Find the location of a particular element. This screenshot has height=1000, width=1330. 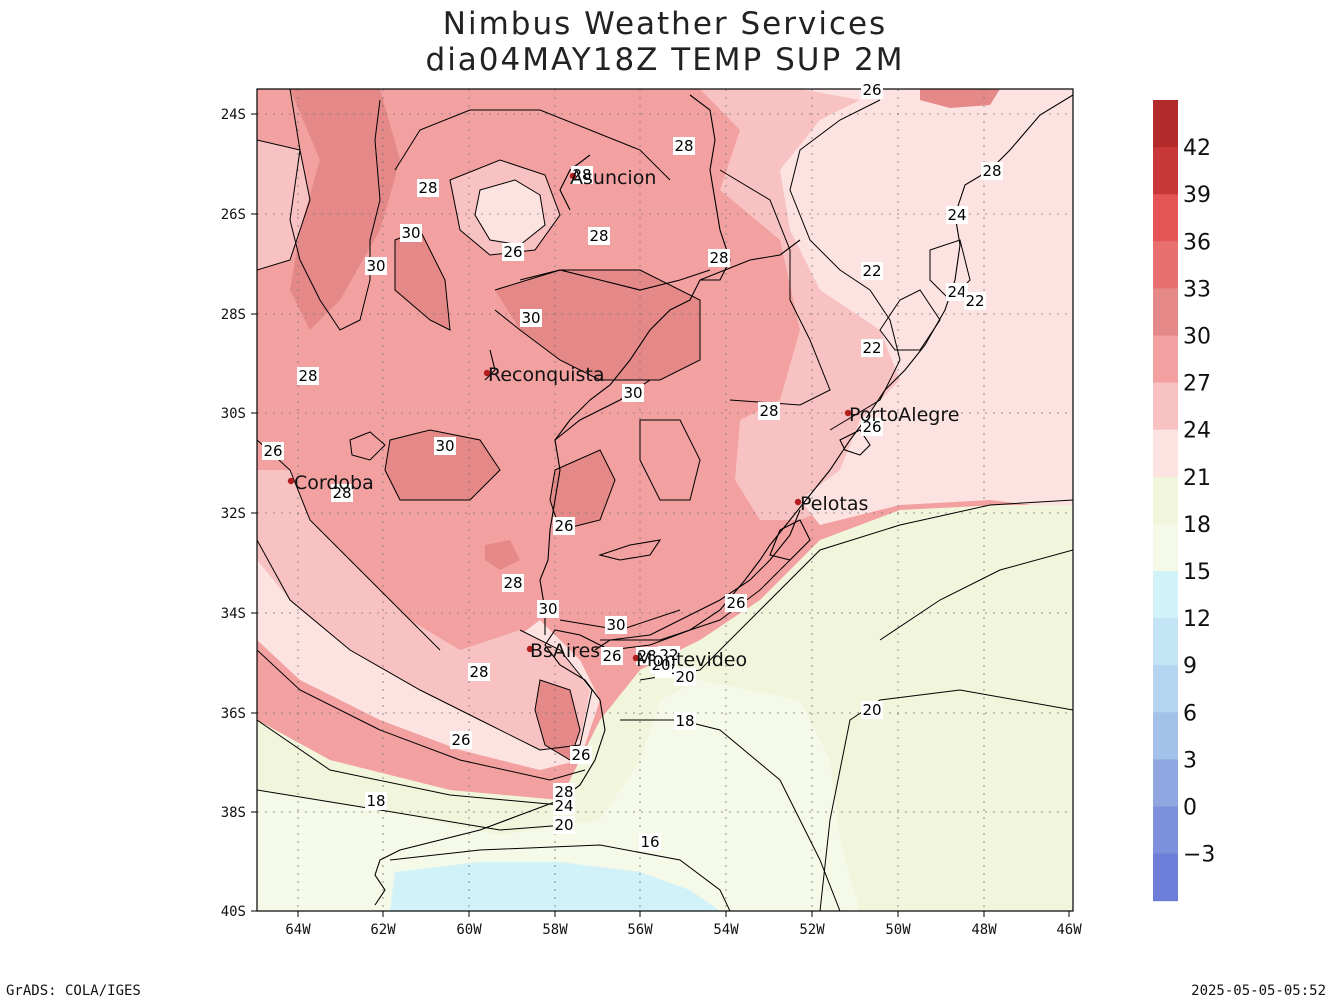

svg-text: 16 is located at coordinates (649, 842).